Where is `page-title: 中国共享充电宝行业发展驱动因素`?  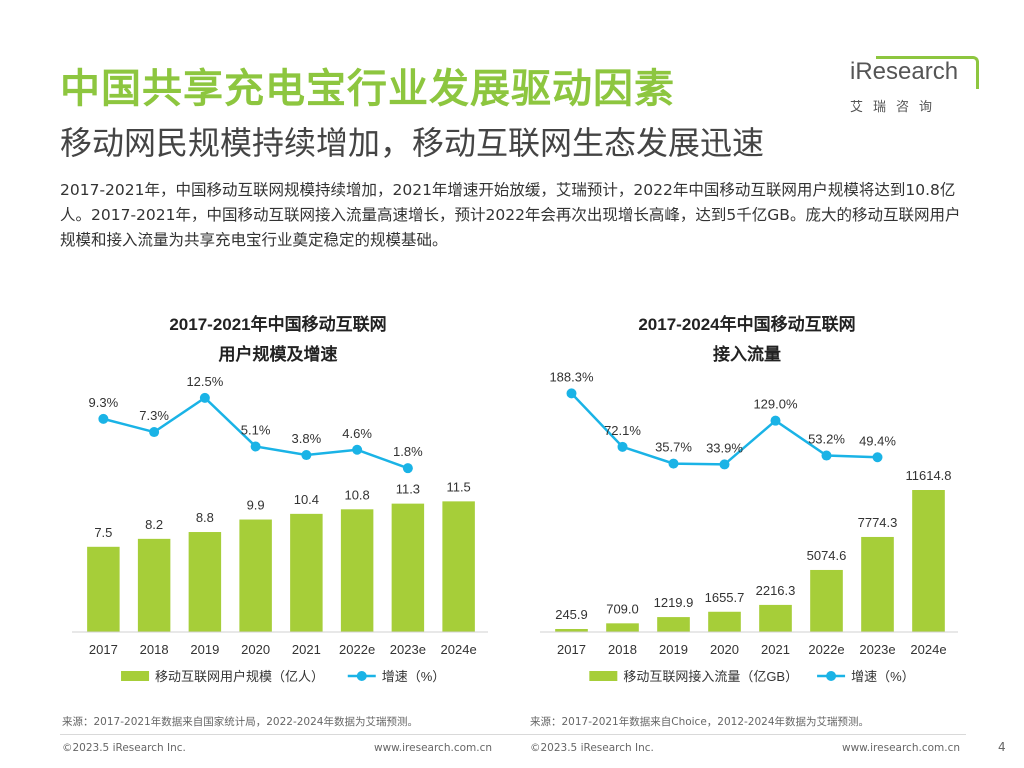 page-title: 中国共享充电宝行业发展驱动因素 is located at coordinates (367, 89).